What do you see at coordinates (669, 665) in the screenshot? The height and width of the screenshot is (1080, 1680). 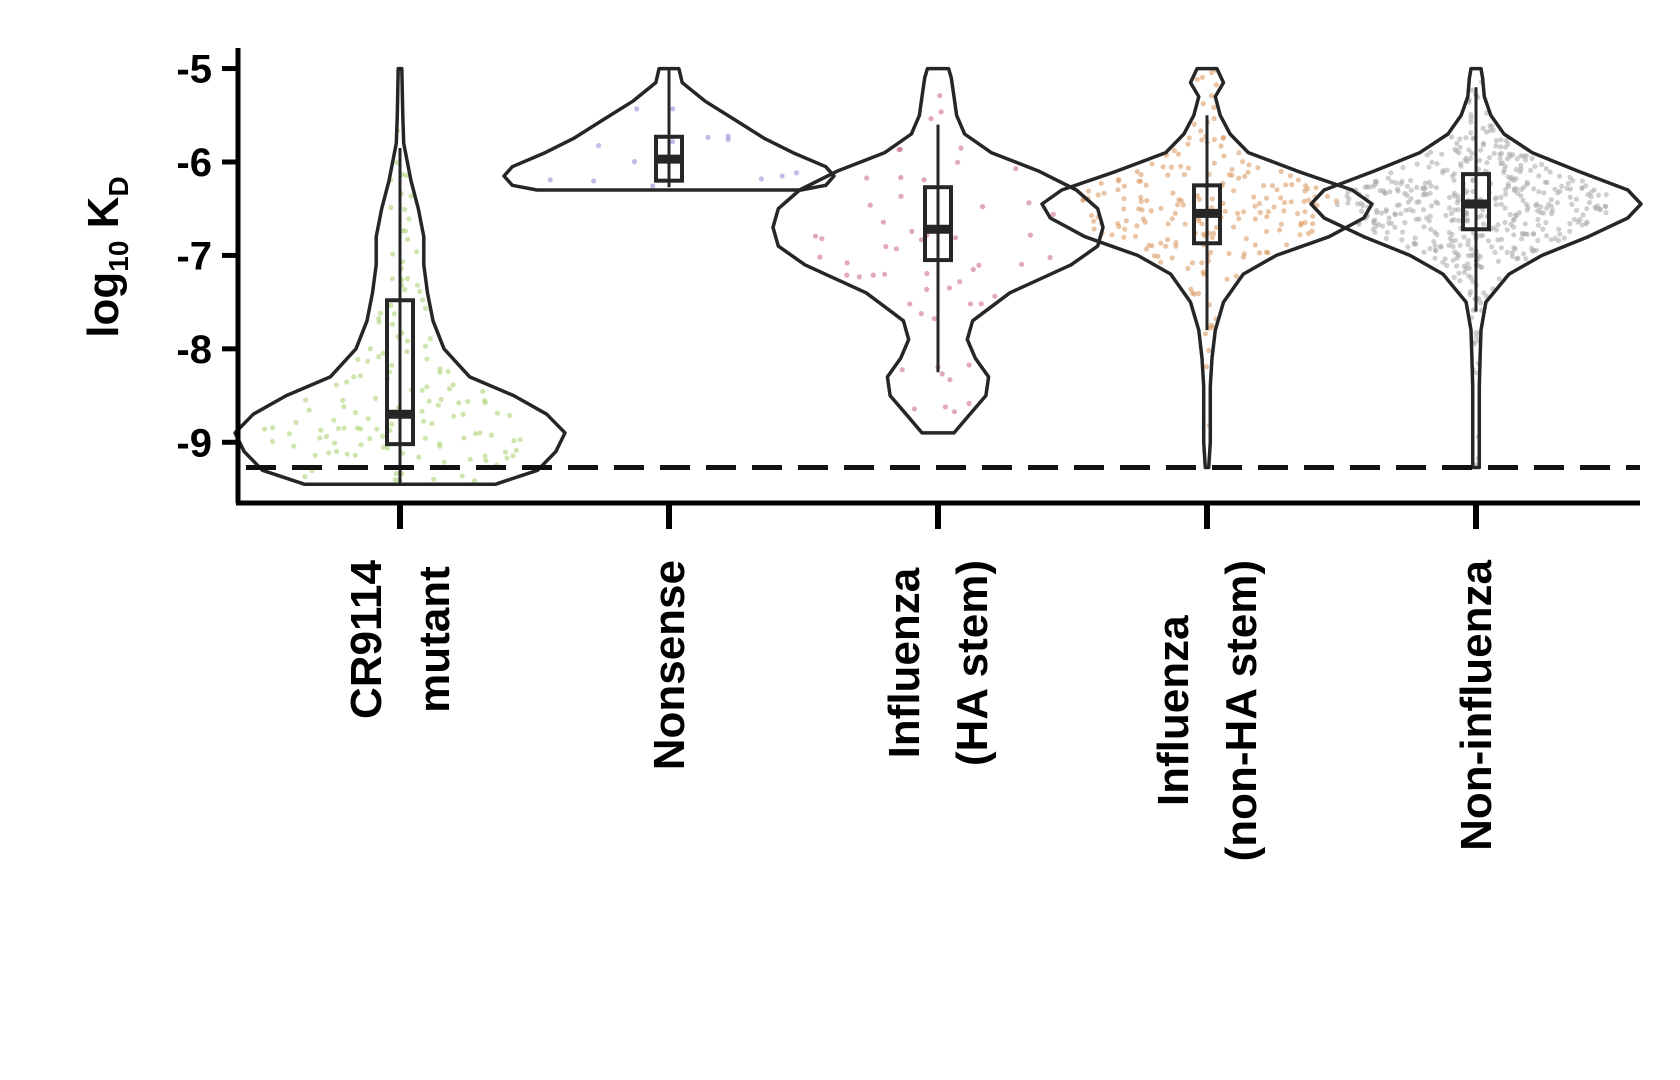 I see `category-label: Nonsense` at bounding box center [669, 665].